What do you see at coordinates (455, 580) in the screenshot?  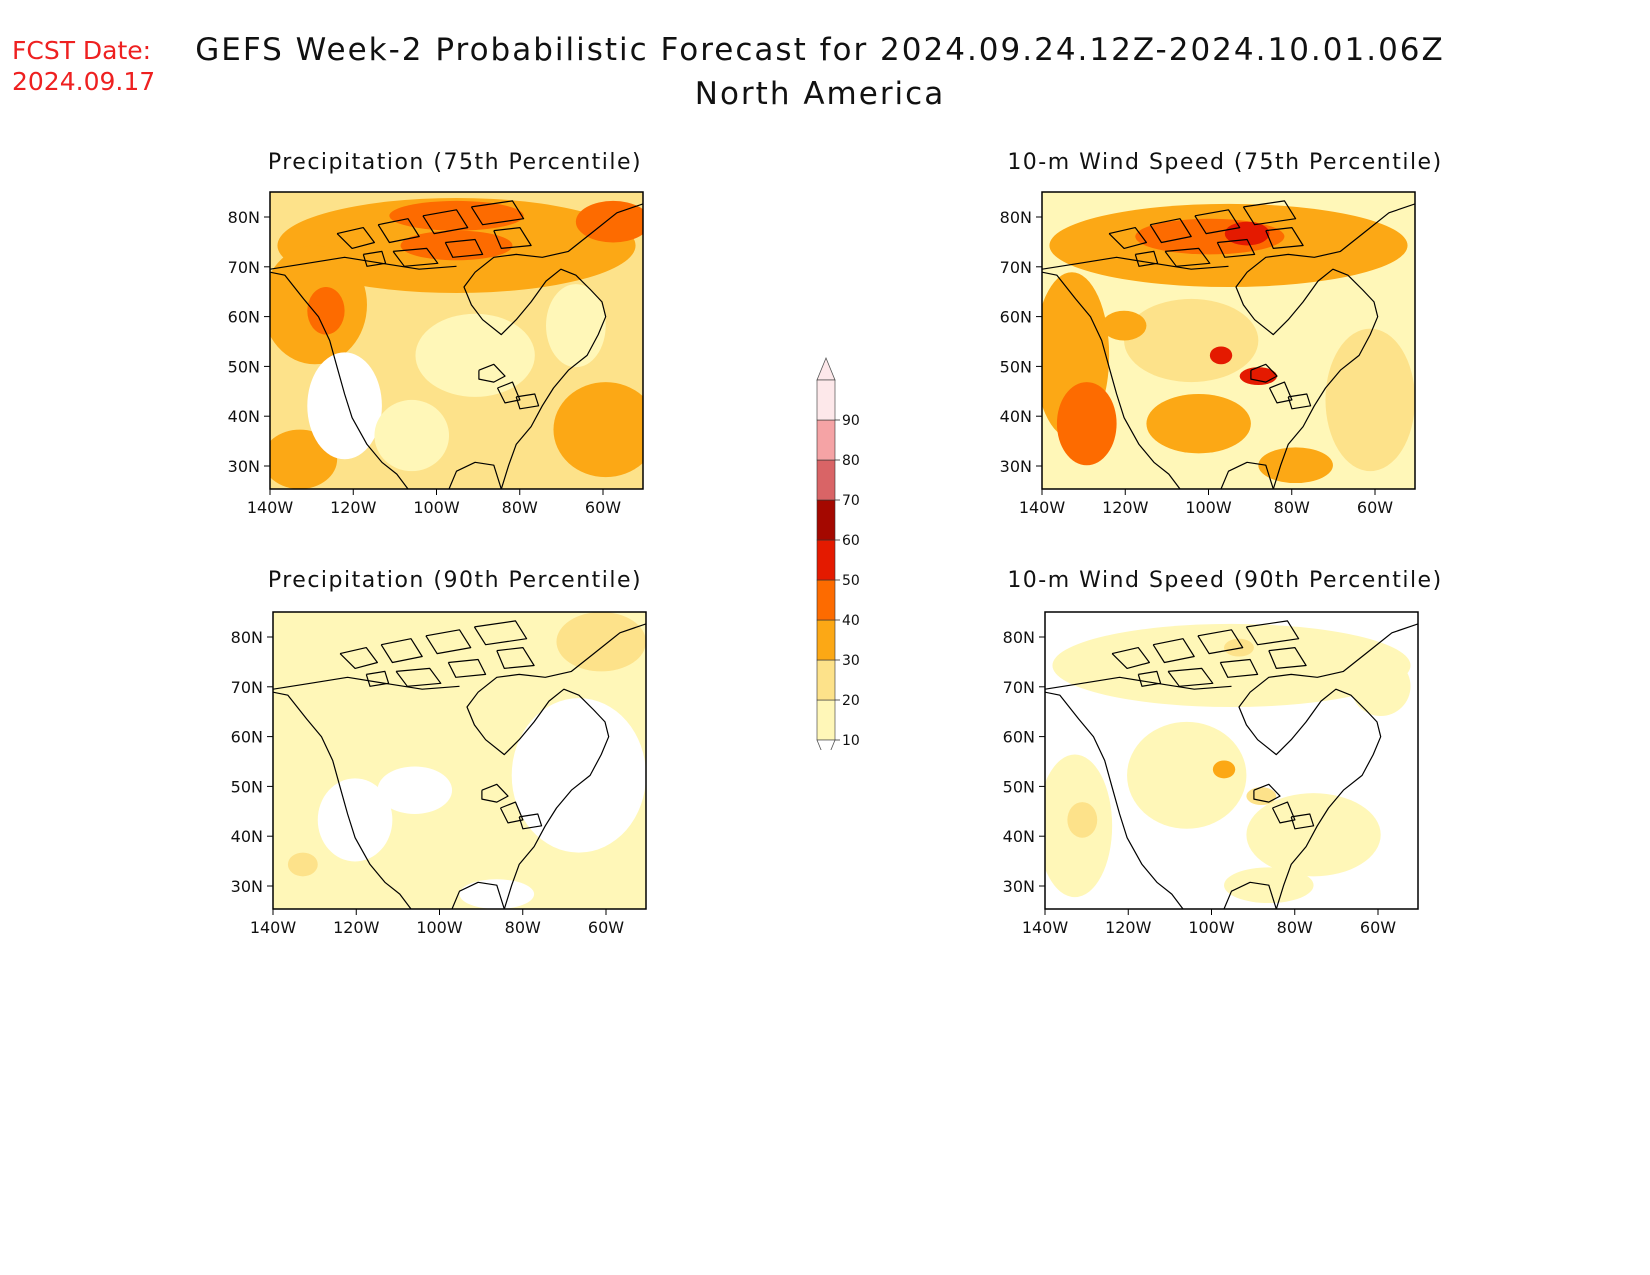 I see `panel-title-precip-90: Precipitation (90th Percentile)` at bounding box center [455, 580].